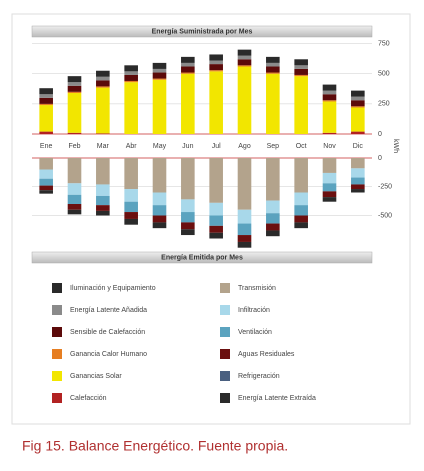 This screenshot has width=424, height=471. Describe the element at coordinates (103, 146) in the screenshot. I see `x-tick-label: Mar` at that location.